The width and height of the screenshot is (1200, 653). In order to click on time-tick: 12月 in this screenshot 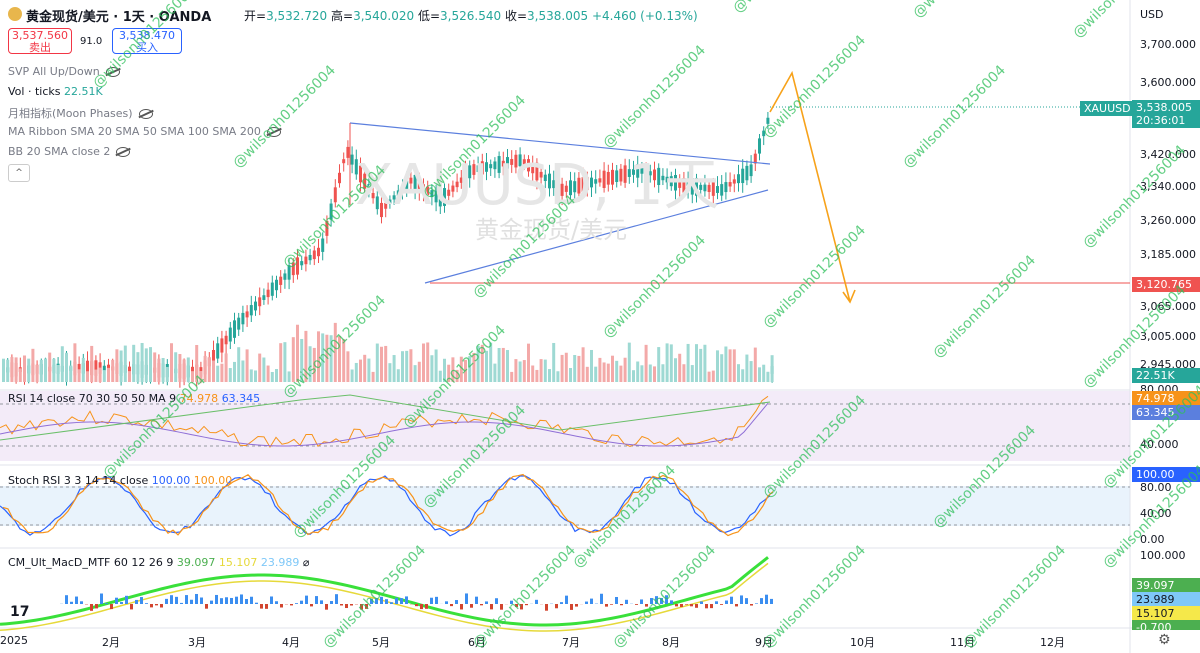, I will do `click(1052, 642)`.